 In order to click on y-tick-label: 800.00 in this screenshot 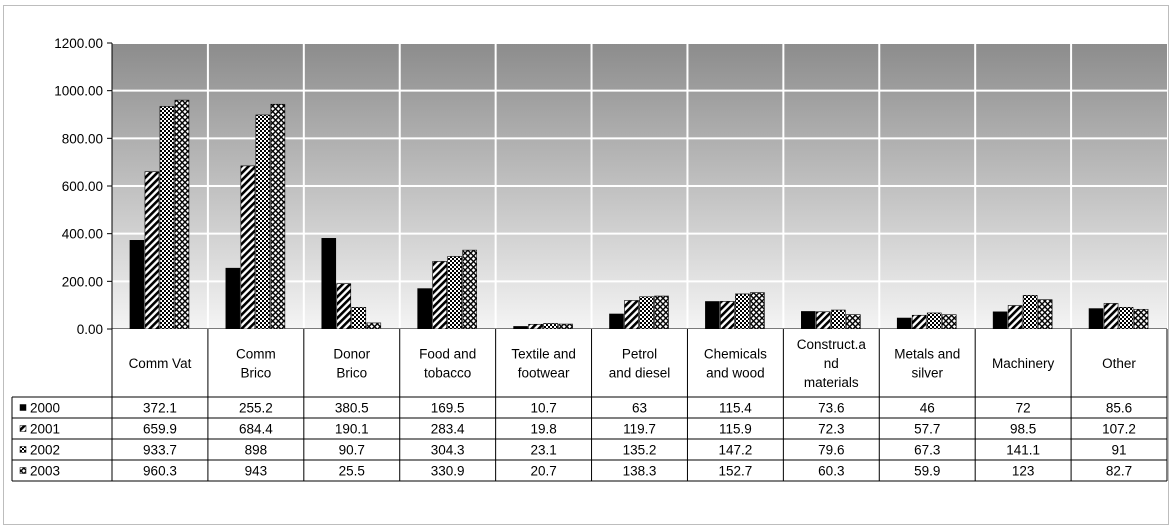, I will do `click(82, 138)`.